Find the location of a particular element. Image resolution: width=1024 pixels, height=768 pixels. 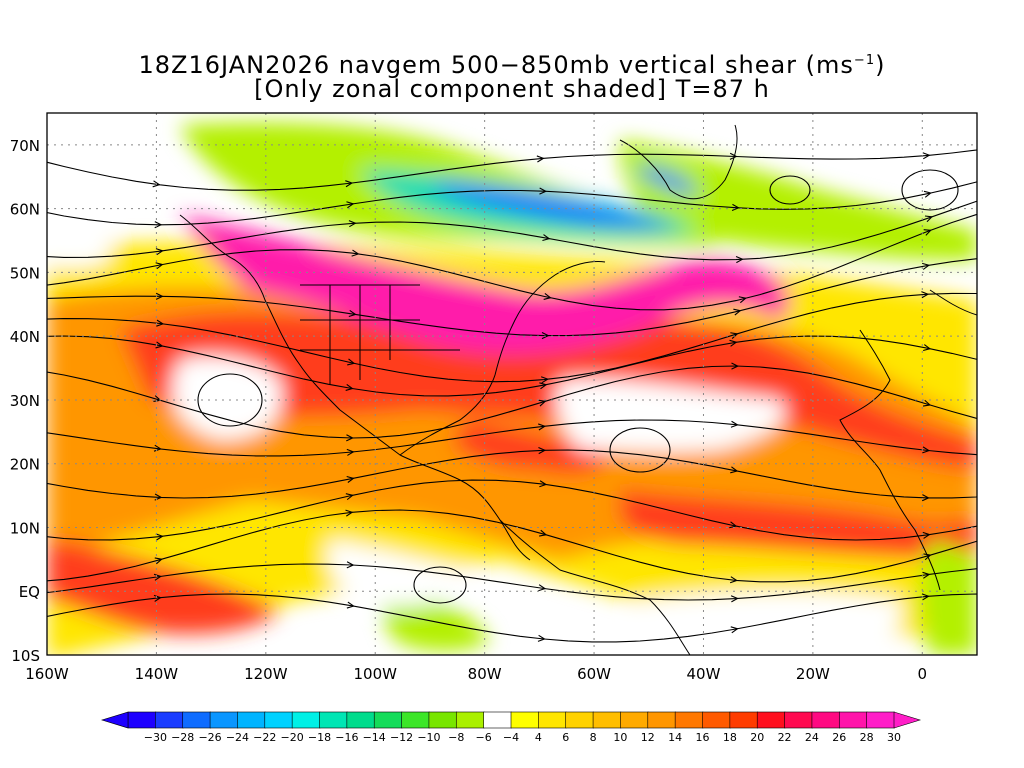

lat-label: 10S is located at coordinates (25, 656).